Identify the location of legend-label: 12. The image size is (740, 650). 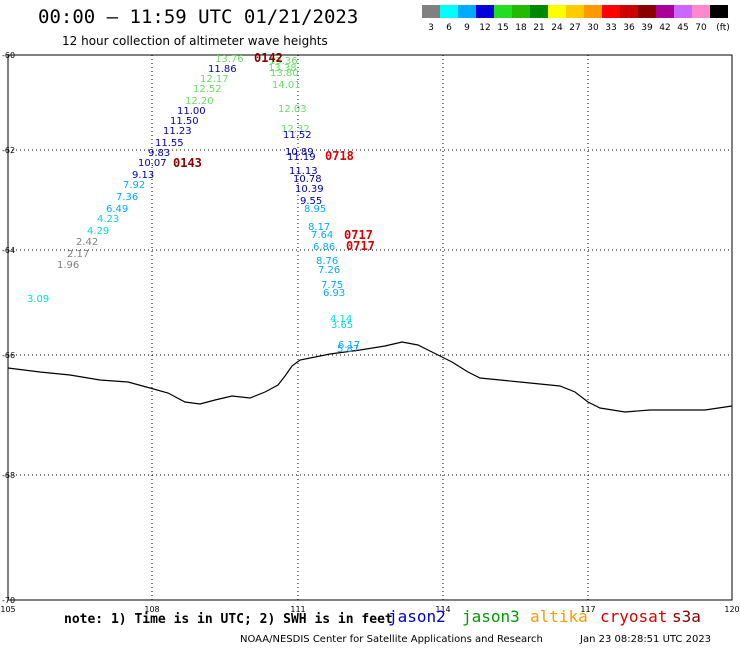
(484, 28).